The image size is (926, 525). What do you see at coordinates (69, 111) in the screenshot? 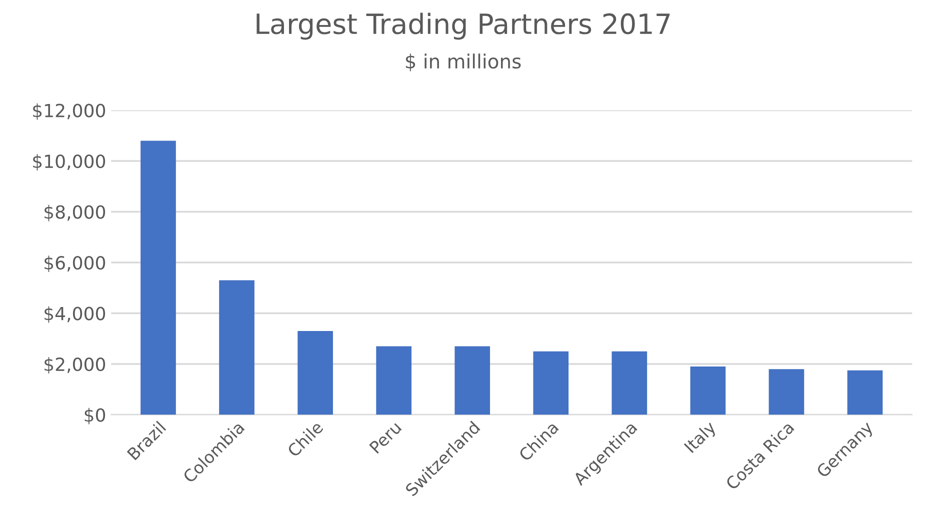
I see `y-tick-label: $12,000` at bounding box center [69, 111].